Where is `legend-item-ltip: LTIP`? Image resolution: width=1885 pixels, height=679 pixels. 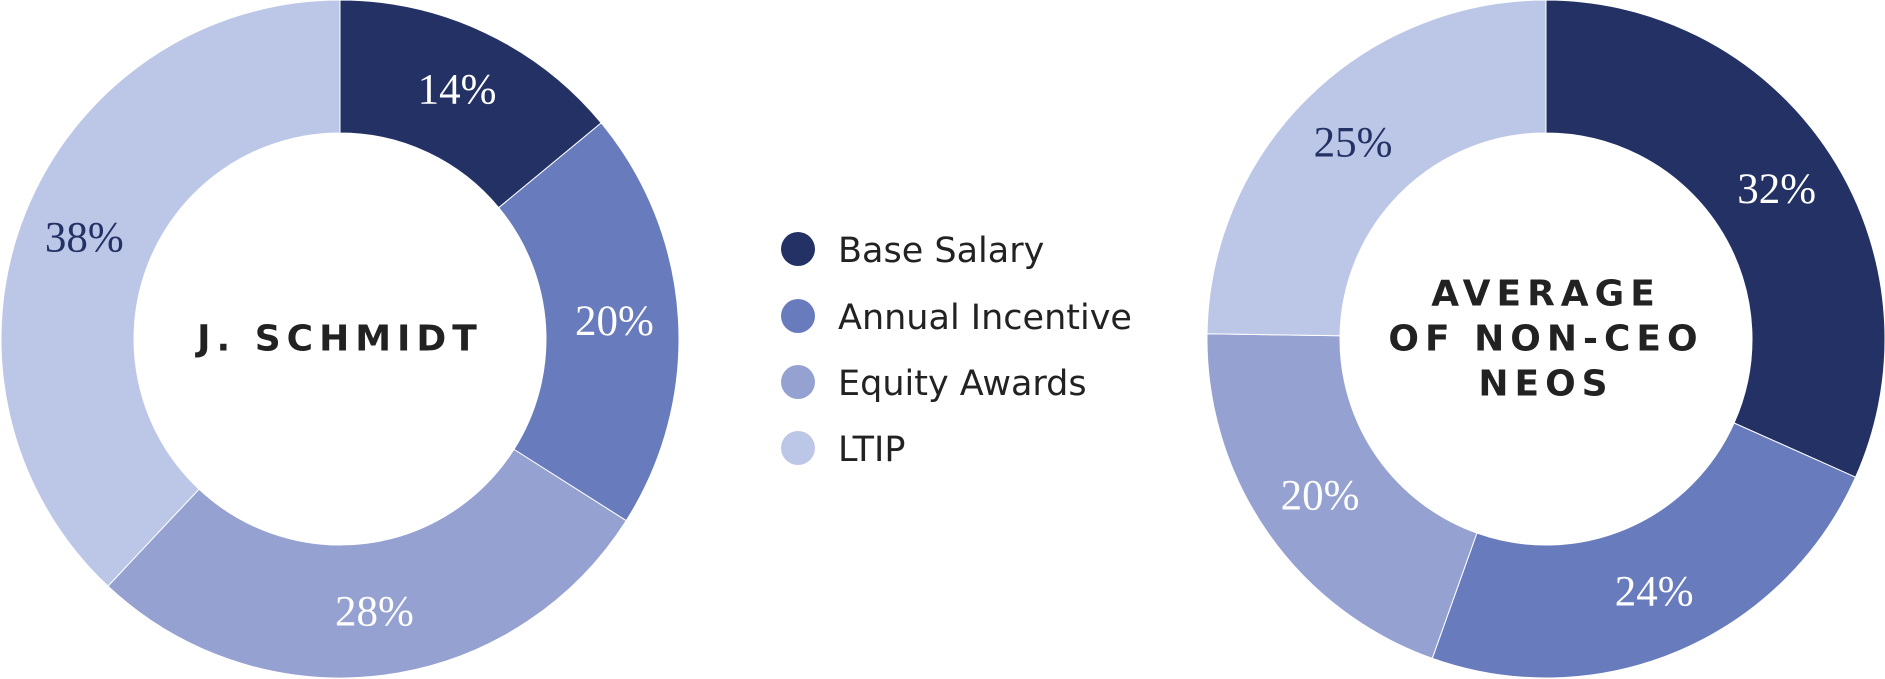
legend-item-ltip: LTIP is located at coordinates (843, 450).